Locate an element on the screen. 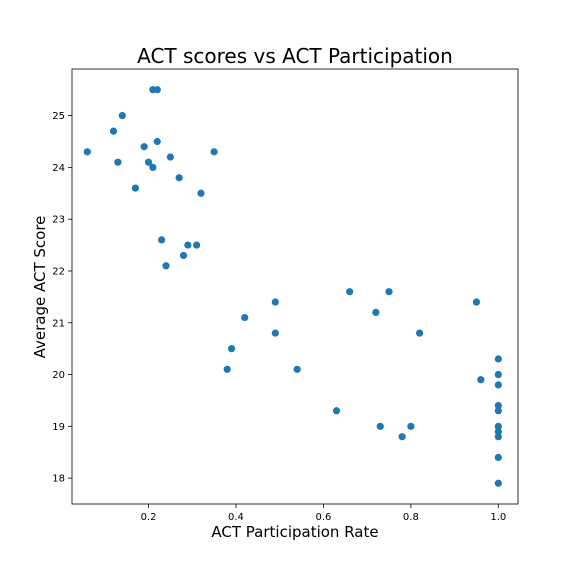 The width and height of the screenshot is (576, 576). x-tick-label: 0.2 is located at coordinates (149, 517).